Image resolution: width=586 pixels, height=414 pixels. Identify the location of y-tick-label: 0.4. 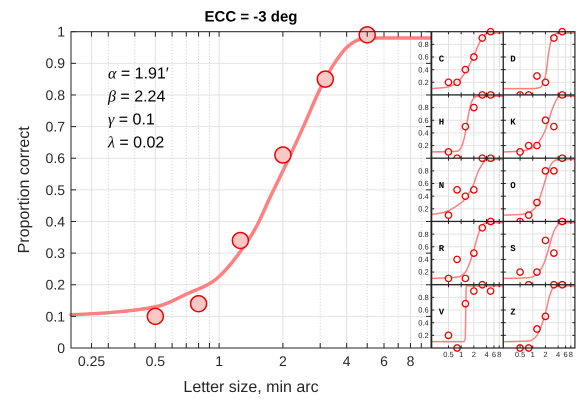
(56, 221).